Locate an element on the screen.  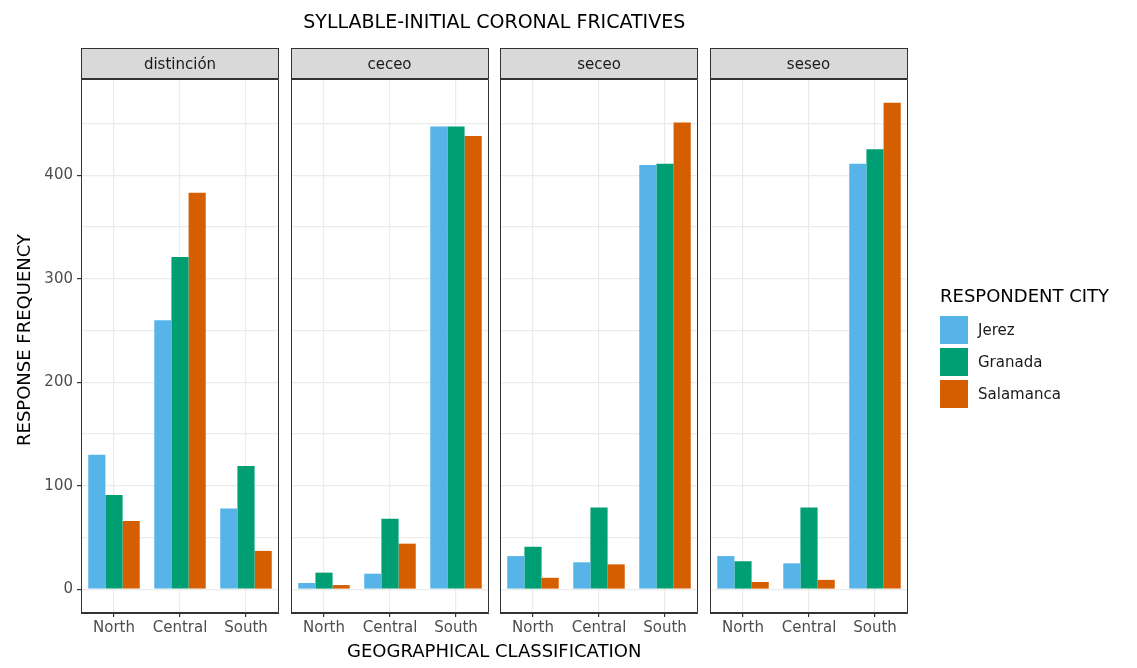
legend-title: RESPONDENT CITY is located at coordinates (1025, 295).